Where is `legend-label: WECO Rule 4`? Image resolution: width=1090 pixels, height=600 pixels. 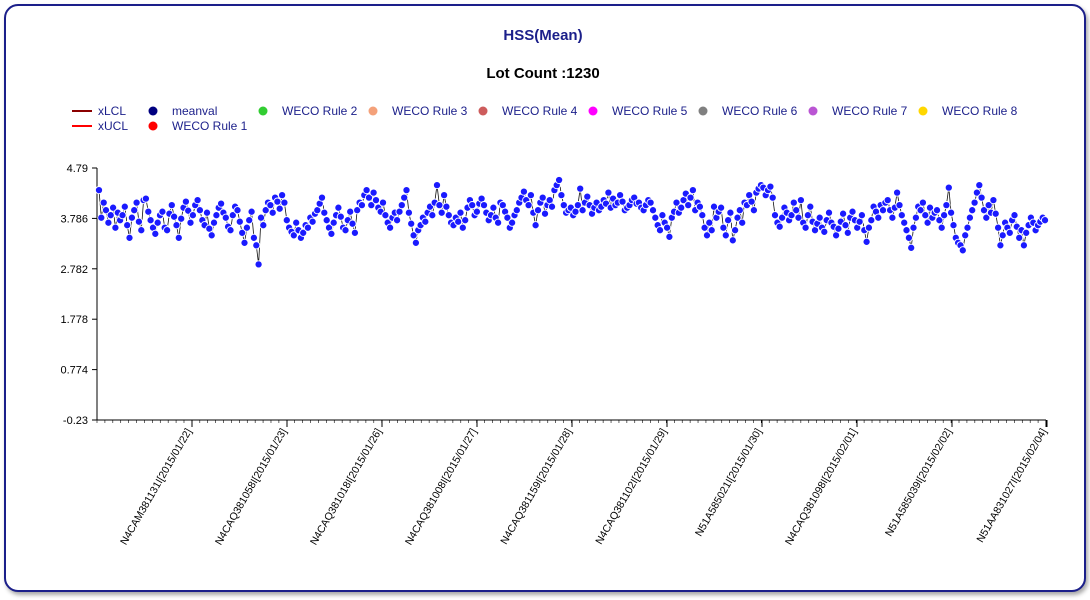 legend-label: WECO Rule 4 is located at coordinates (540, 111).